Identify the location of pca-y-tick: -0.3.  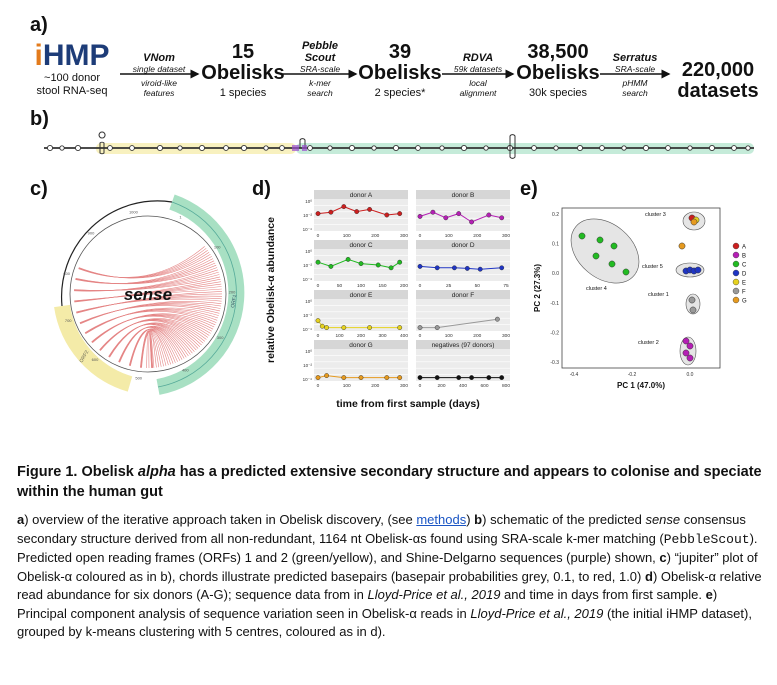
(554, 363).